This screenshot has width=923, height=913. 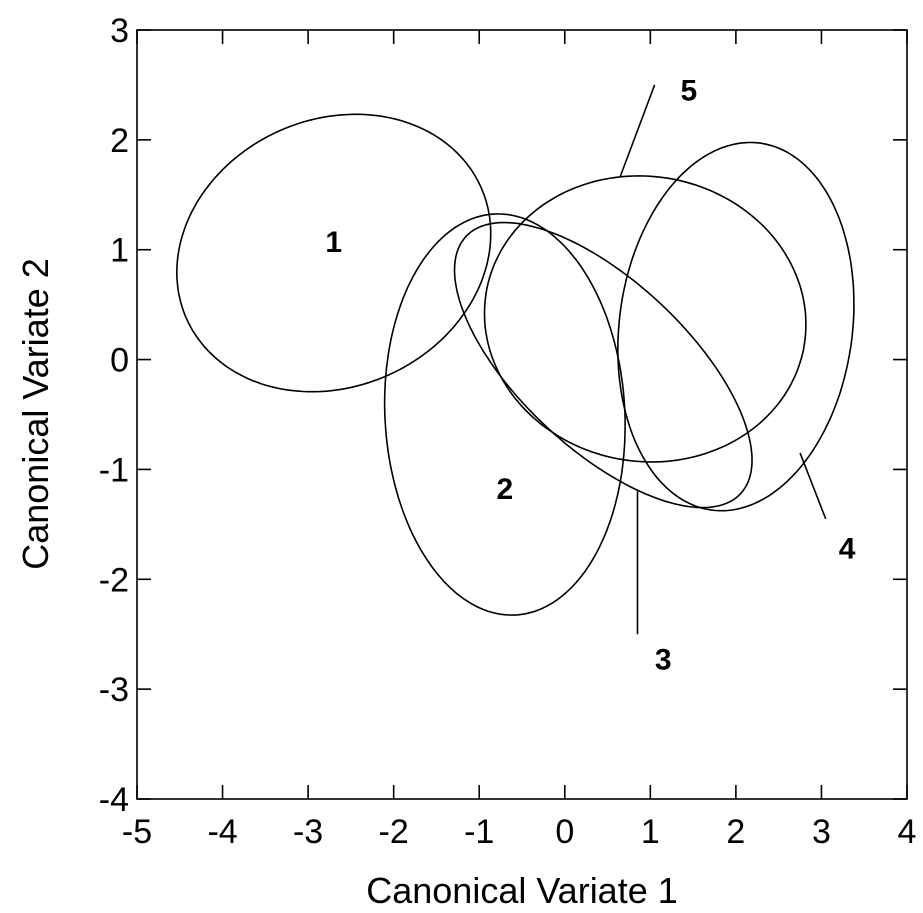 I want to click on x-axis-title: Canonical Variate 1, so click(x=522, y=890).